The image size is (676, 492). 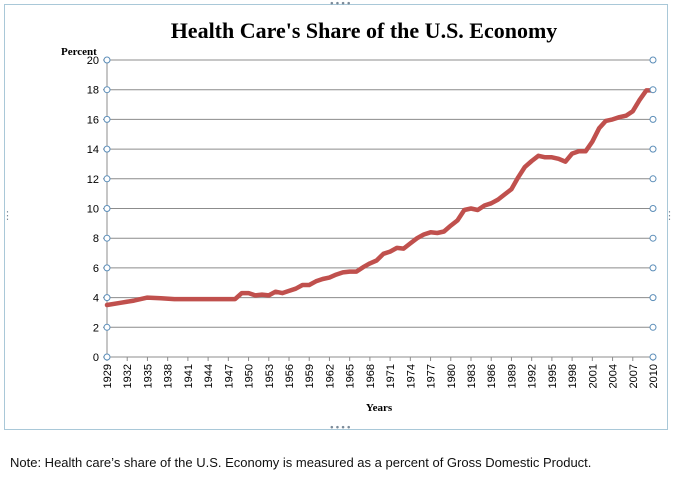 I want to click on x-tick-label-1947: 1947, so click(x=229, y=376).